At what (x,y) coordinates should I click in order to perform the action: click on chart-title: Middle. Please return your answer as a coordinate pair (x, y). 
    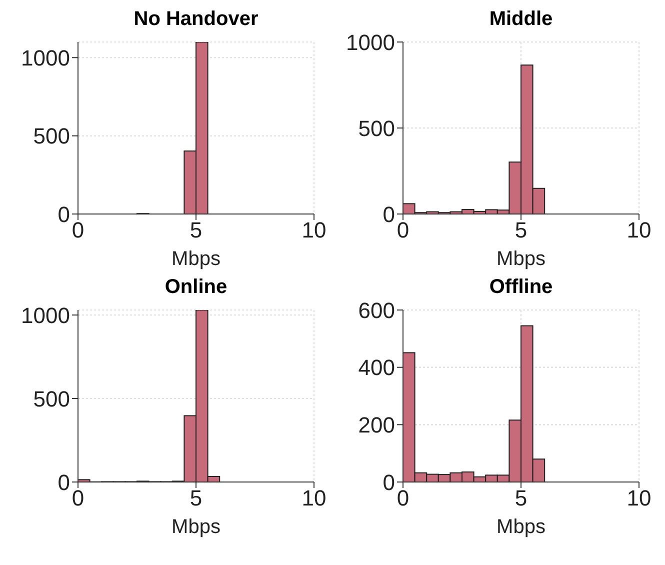
    Looking at the image, I should click on (521, 19).